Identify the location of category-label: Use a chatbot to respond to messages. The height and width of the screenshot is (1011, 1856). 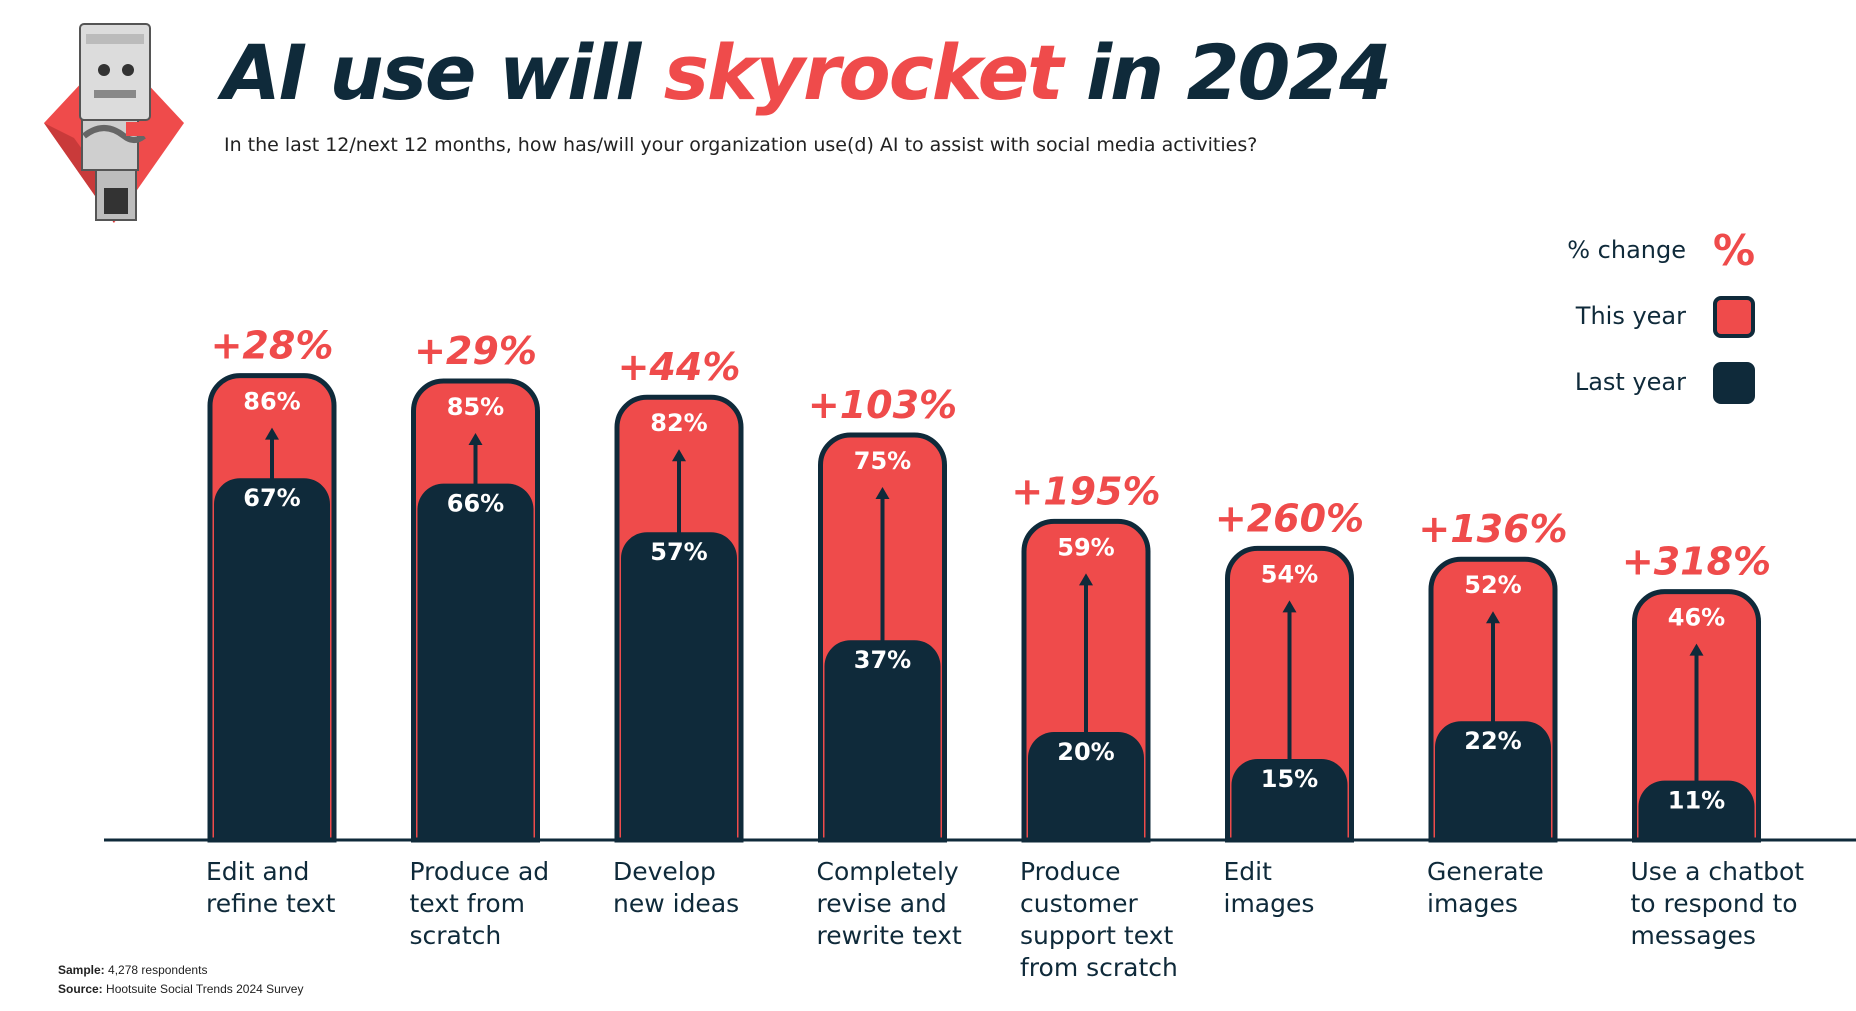
(1718, 903).